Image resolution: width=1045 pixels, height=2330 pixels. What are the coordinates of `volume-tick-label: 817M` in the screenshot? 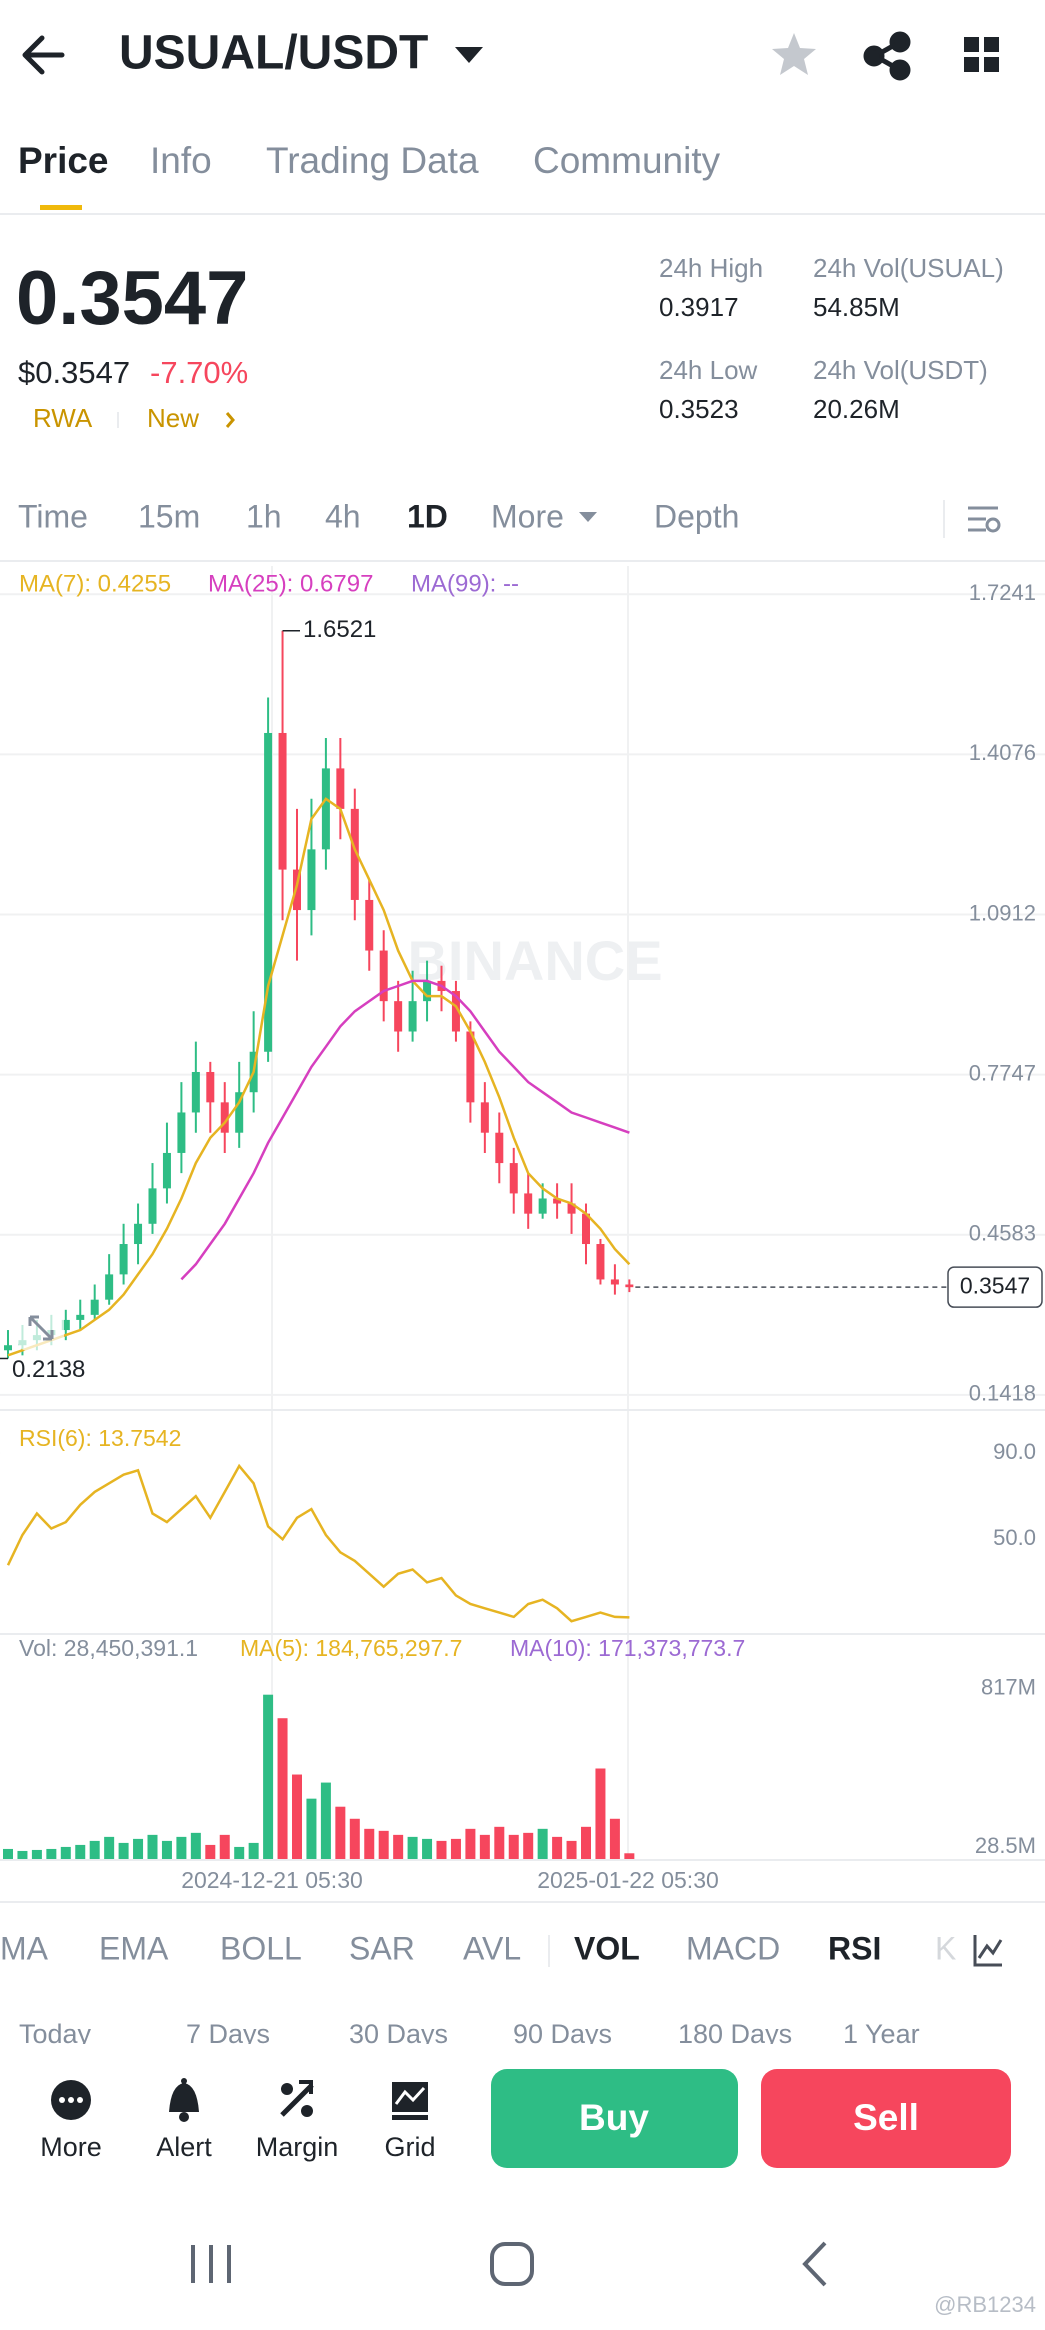 It's located at (1008, 1687).